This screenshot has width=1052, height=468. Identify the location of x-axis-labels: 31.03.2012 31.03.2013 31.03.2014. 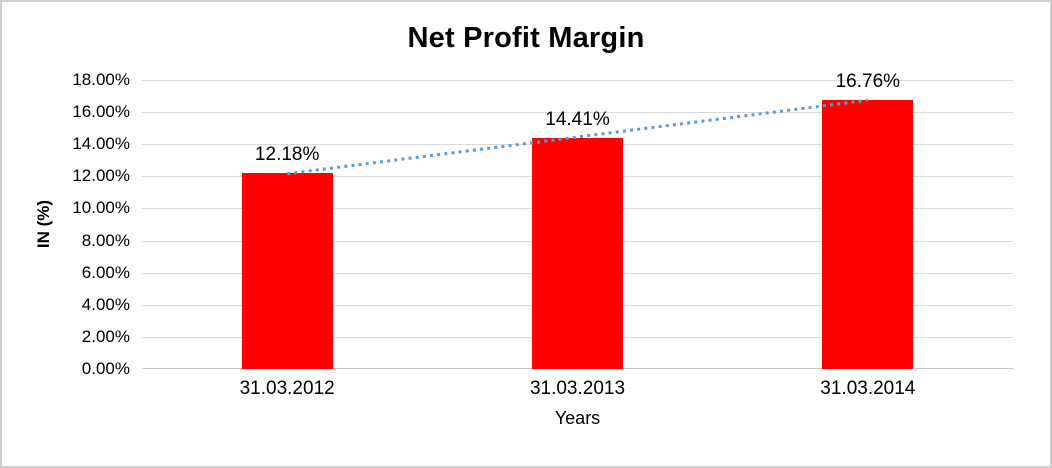
(577, 390).